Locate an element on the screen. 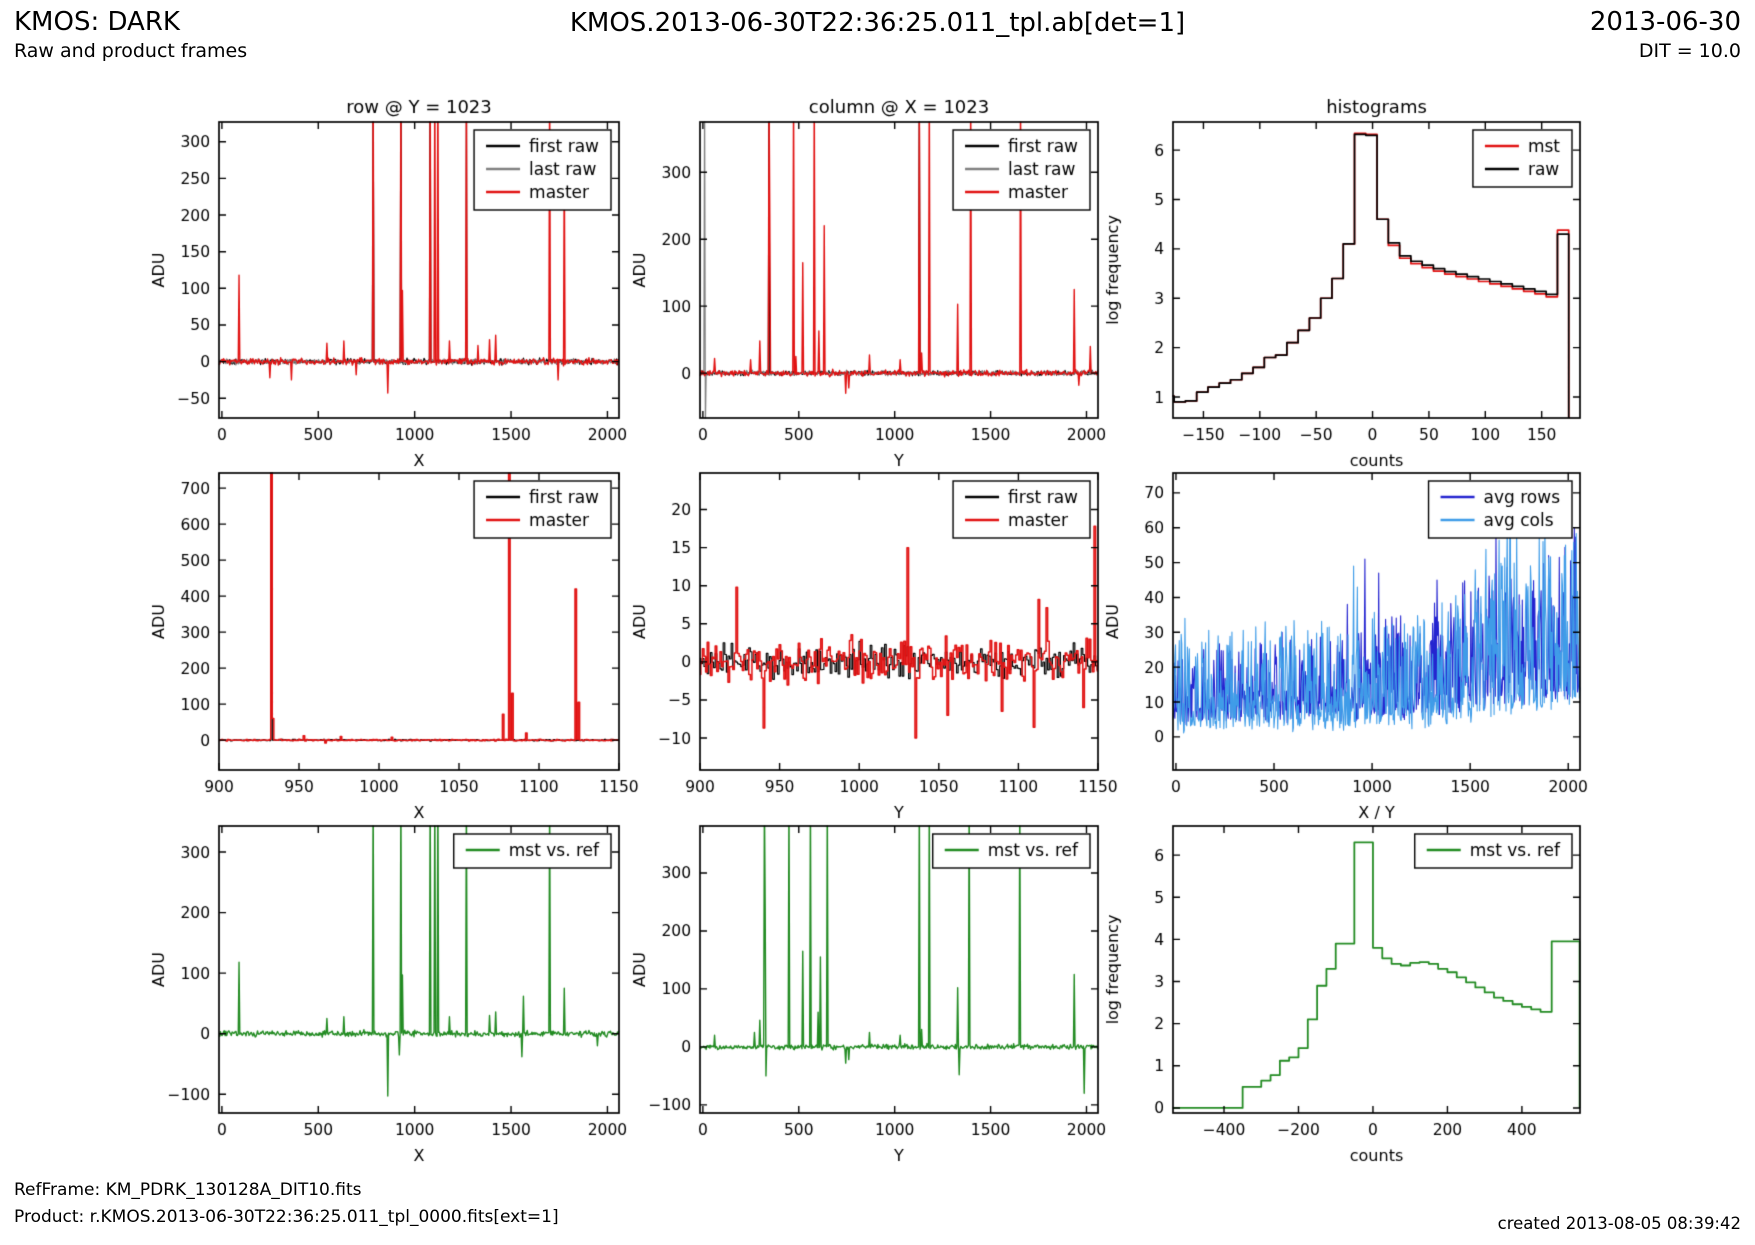  plot-avg-rows-cols is located at coordinates (1376, 621).